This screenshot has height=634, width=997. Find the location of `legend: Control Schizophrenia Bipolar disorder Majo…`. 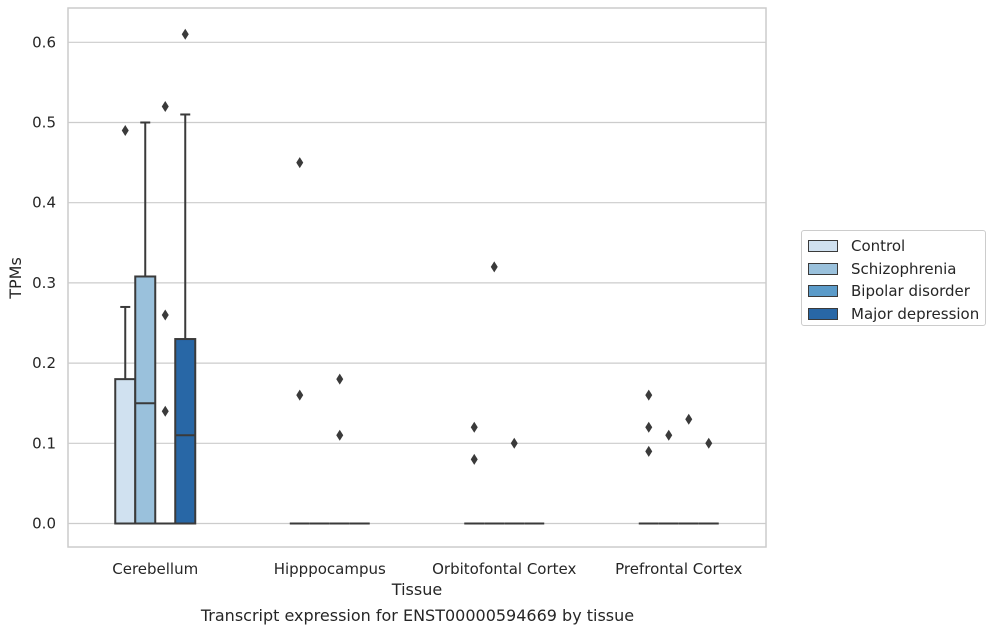

legend: Control Schizophrenia Bipolar disorder Majo… is located at coordinates (893, 278).